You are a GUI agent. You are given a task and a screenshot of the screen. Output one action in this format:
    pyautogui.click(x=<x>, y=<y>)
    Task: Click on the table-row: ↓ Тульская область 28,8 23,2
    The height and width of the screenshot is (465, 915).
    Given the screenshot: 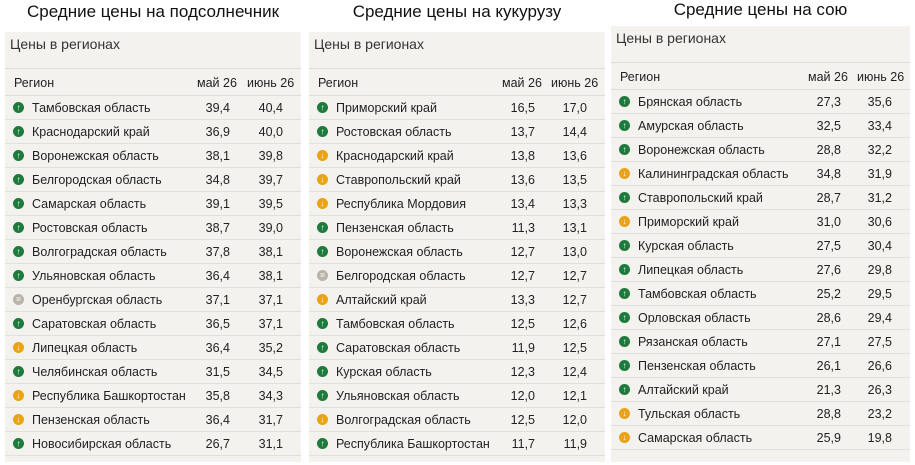 What is the action you would take?
    pyautogui.click(x=760, y=414)
    